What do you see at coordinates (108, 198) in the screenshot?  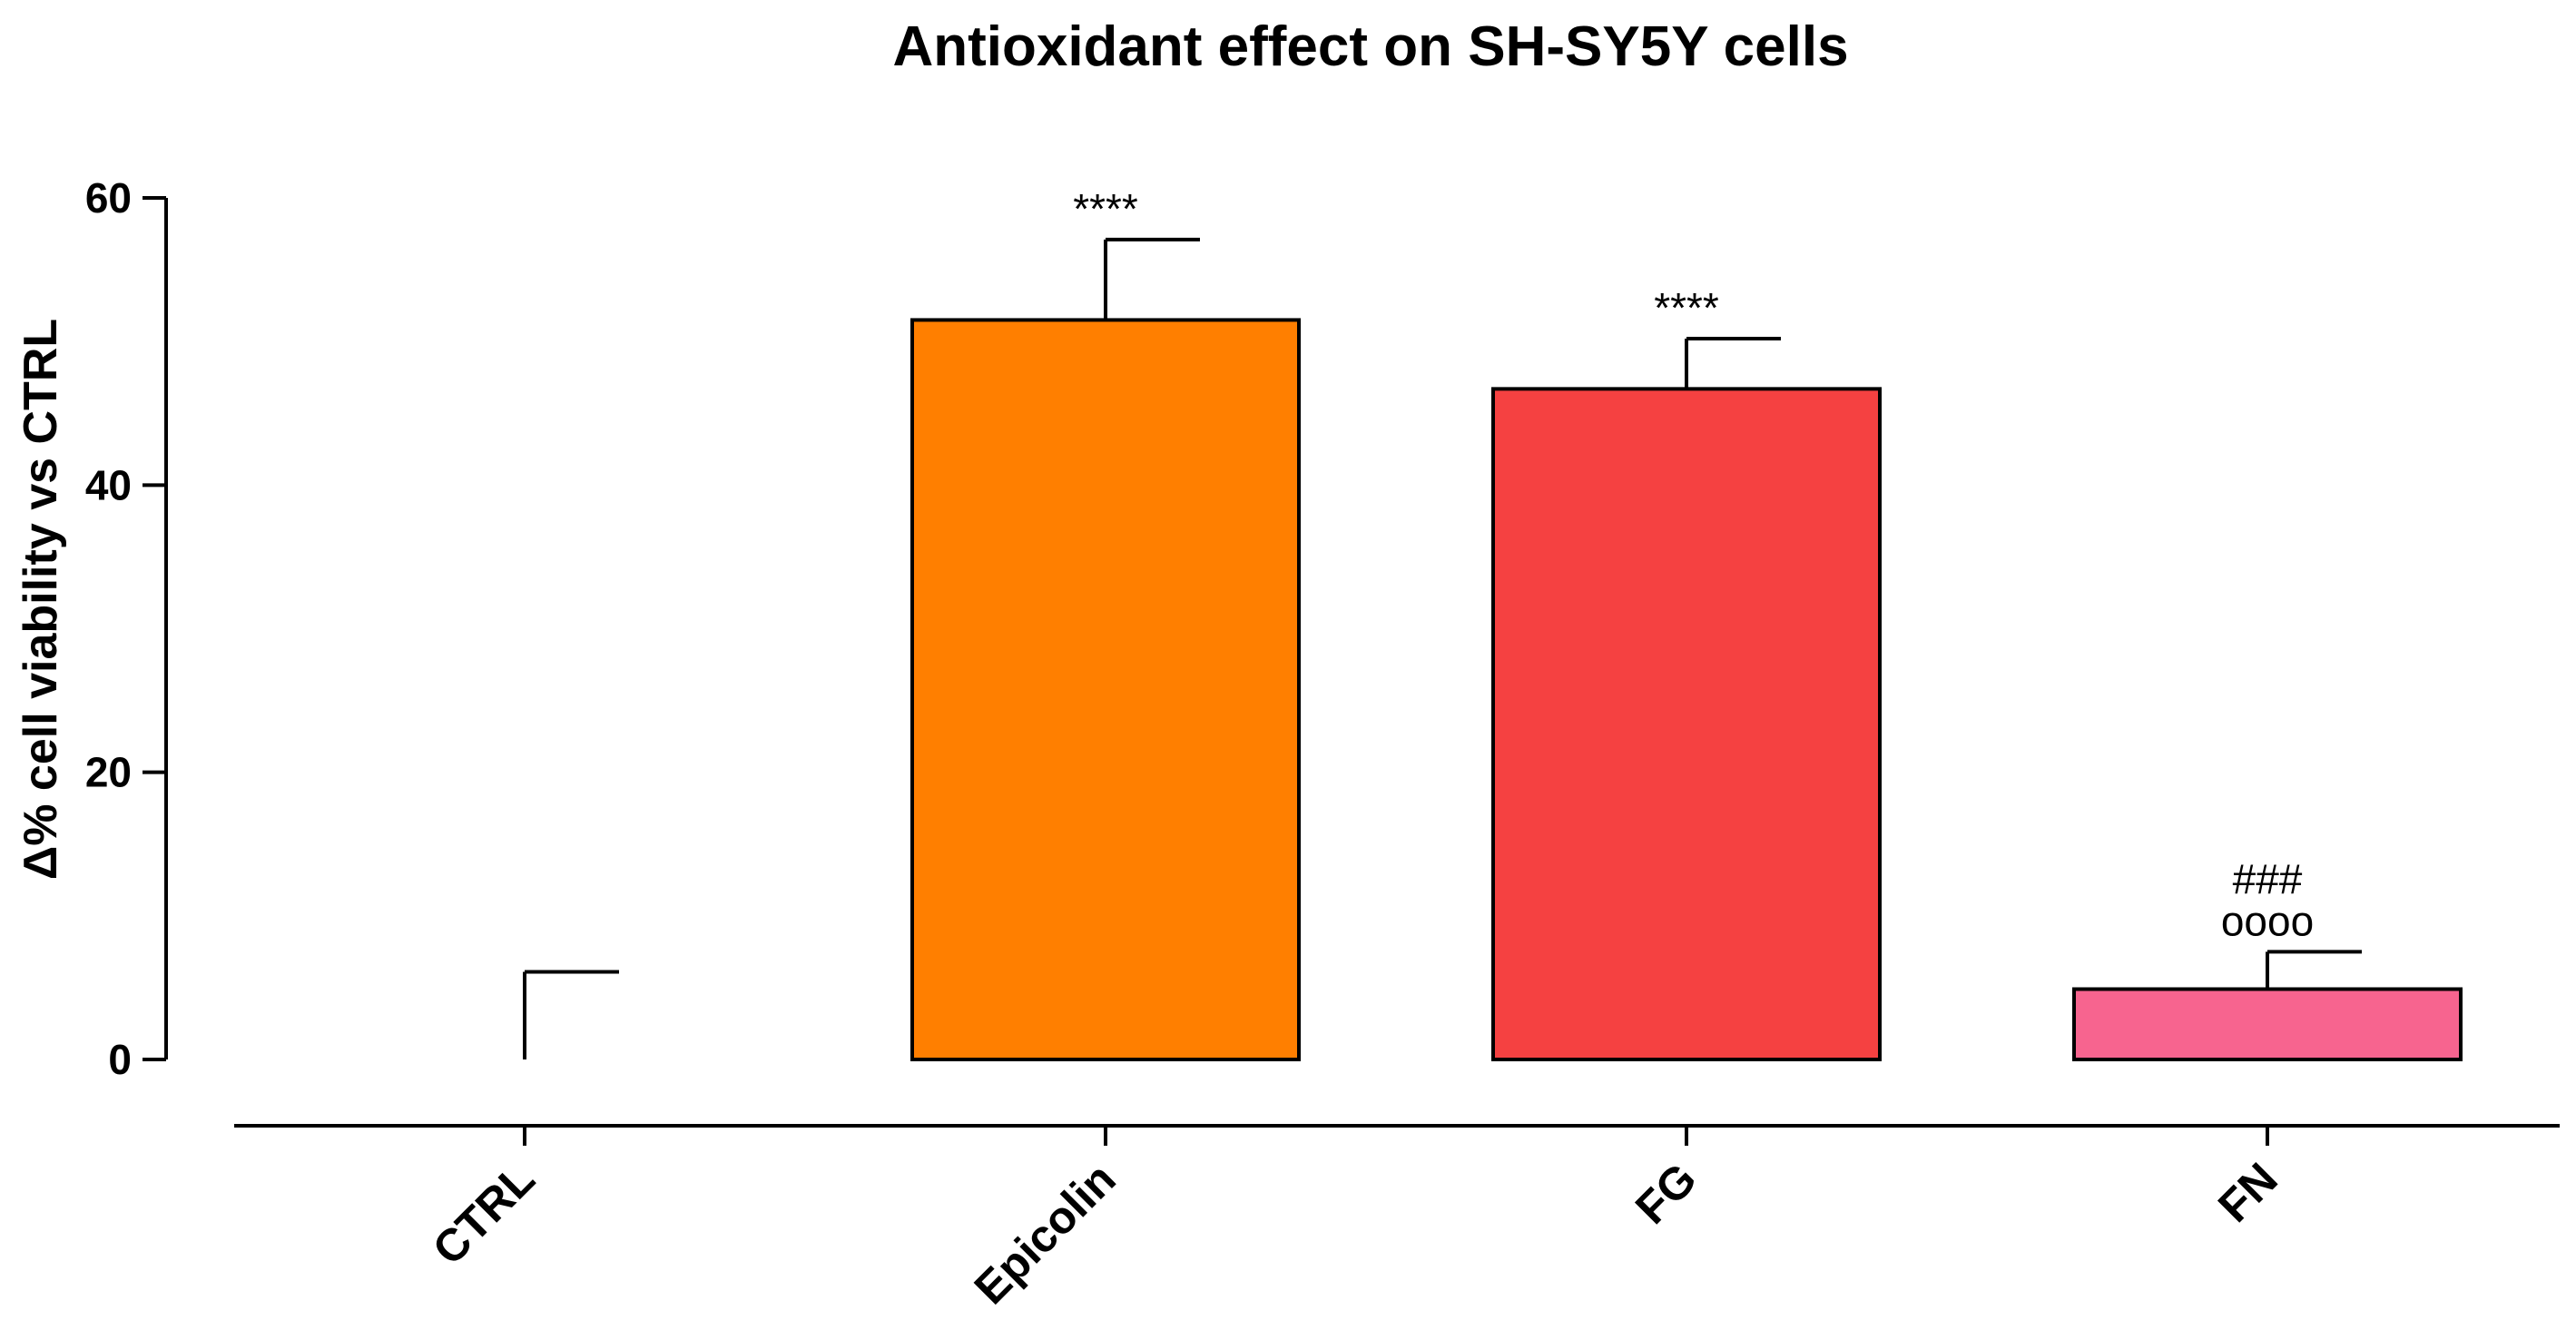 I see `y-tick-label: 60` at bounding box center [108, 198].